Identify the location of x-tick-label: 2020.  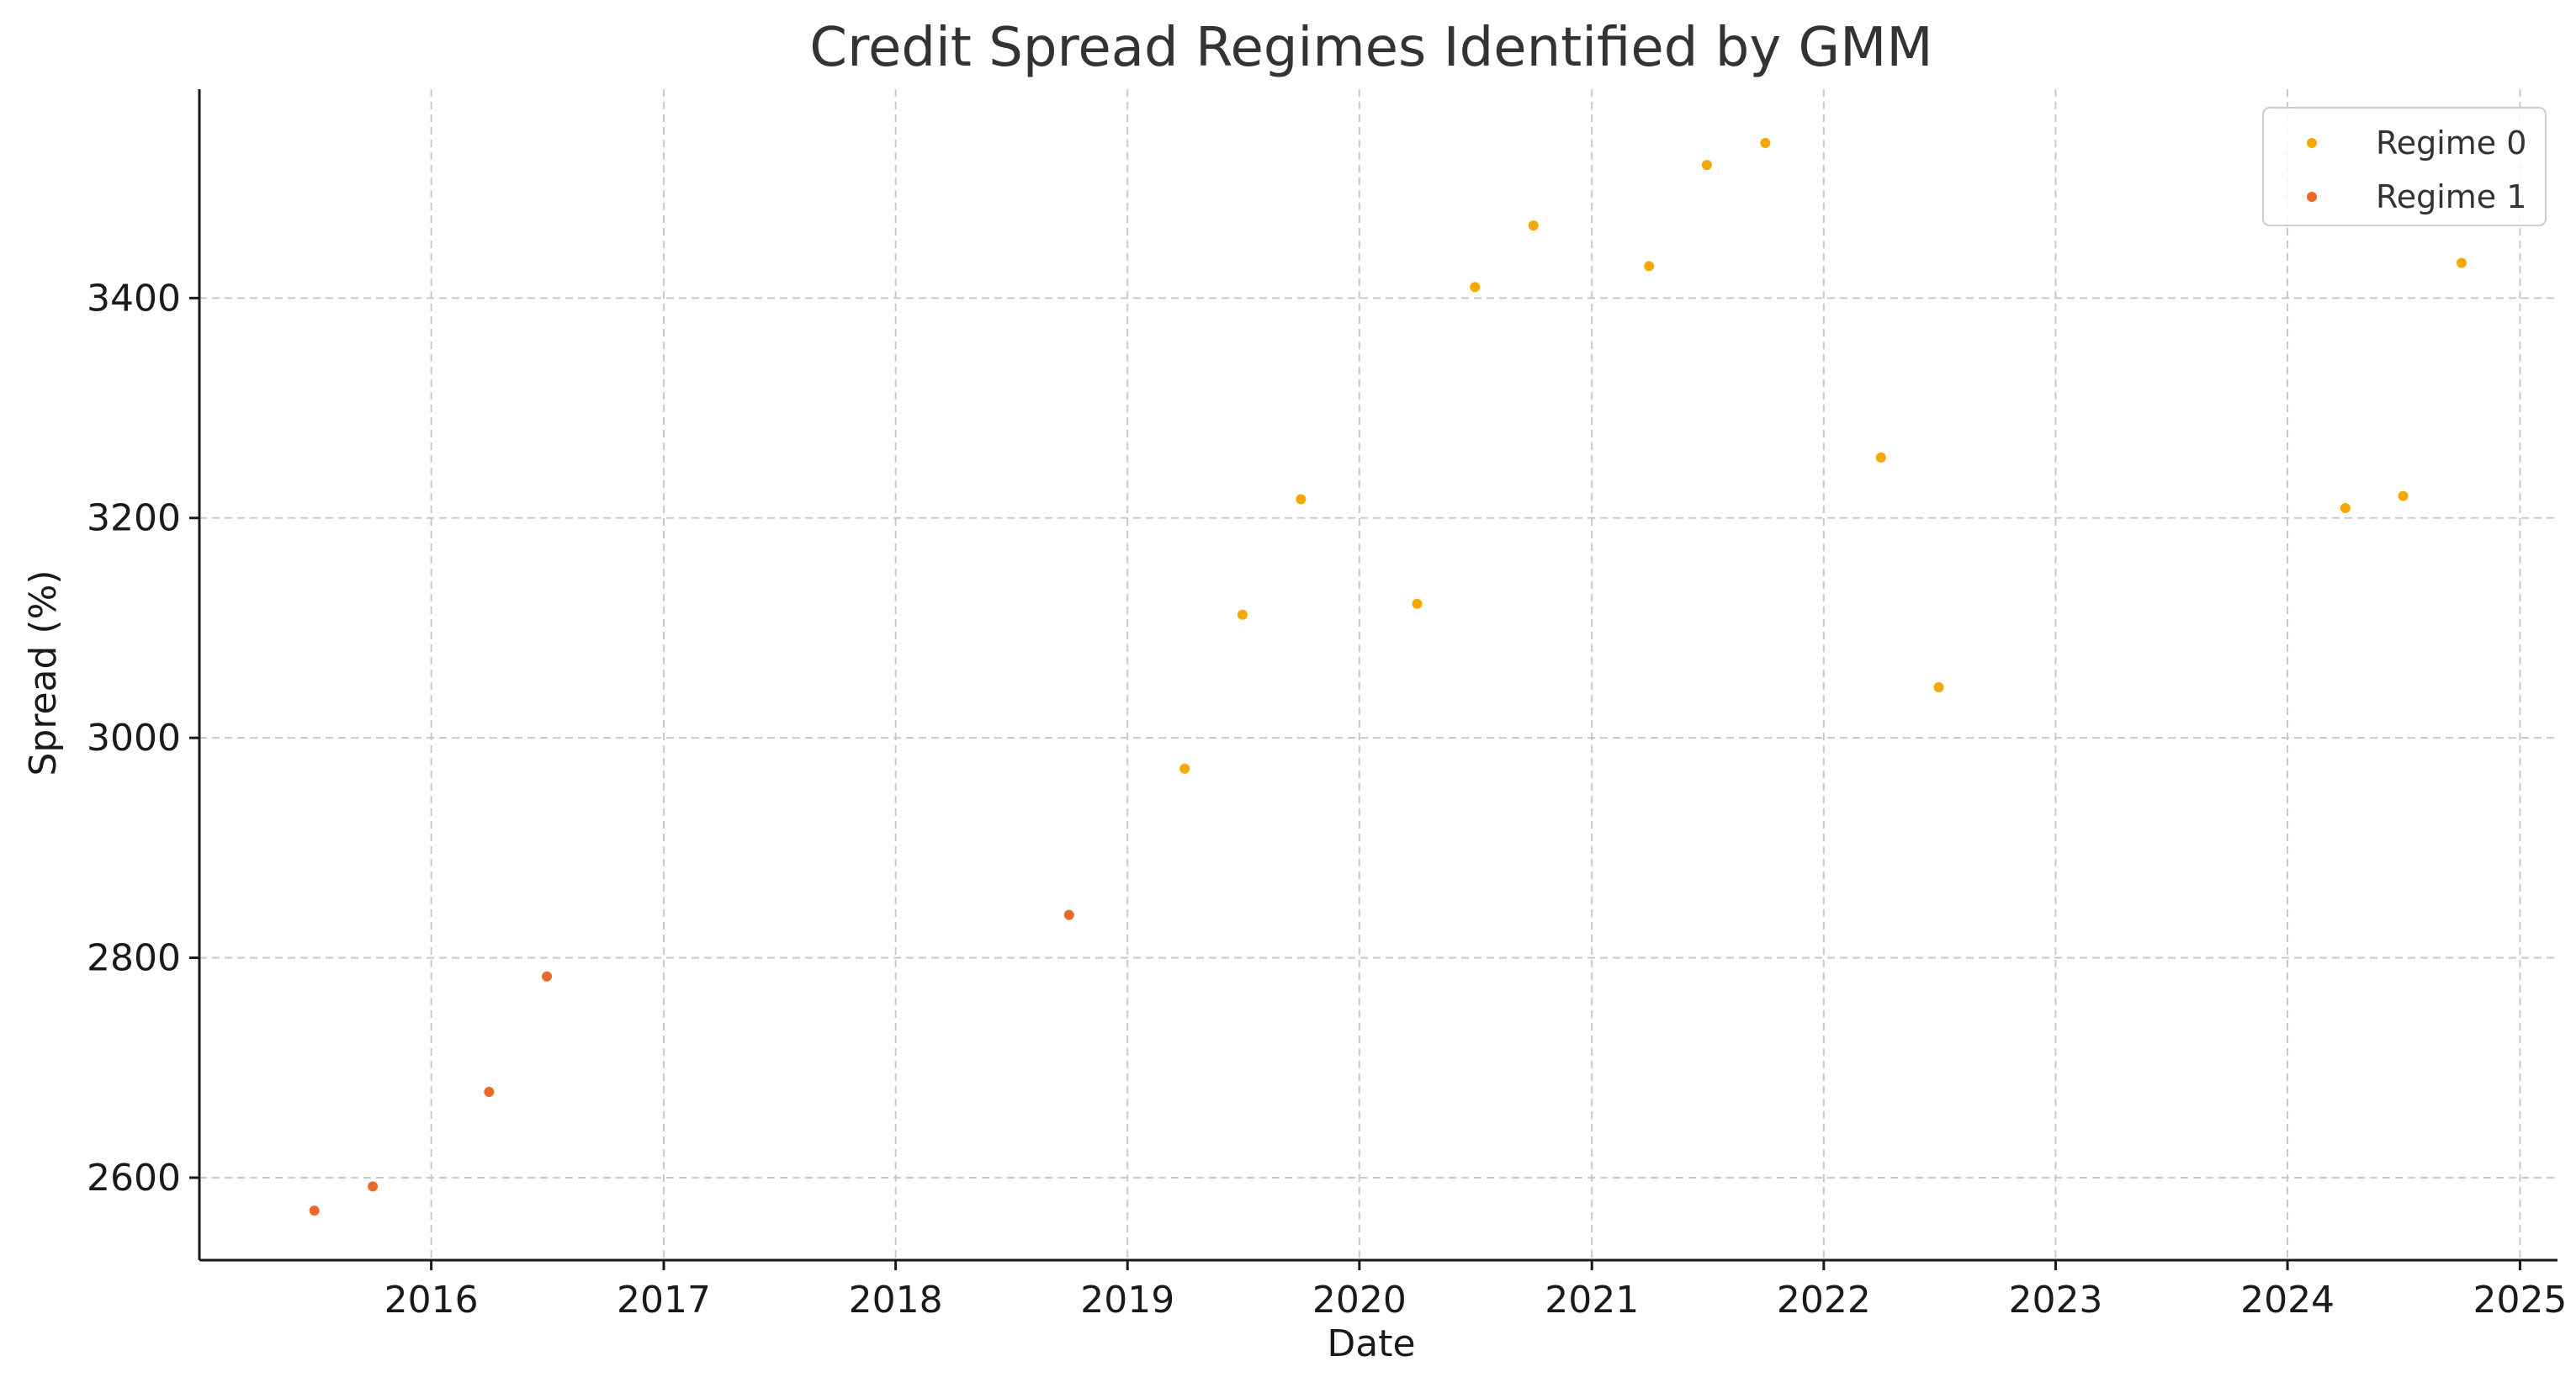
(1359, 1301).